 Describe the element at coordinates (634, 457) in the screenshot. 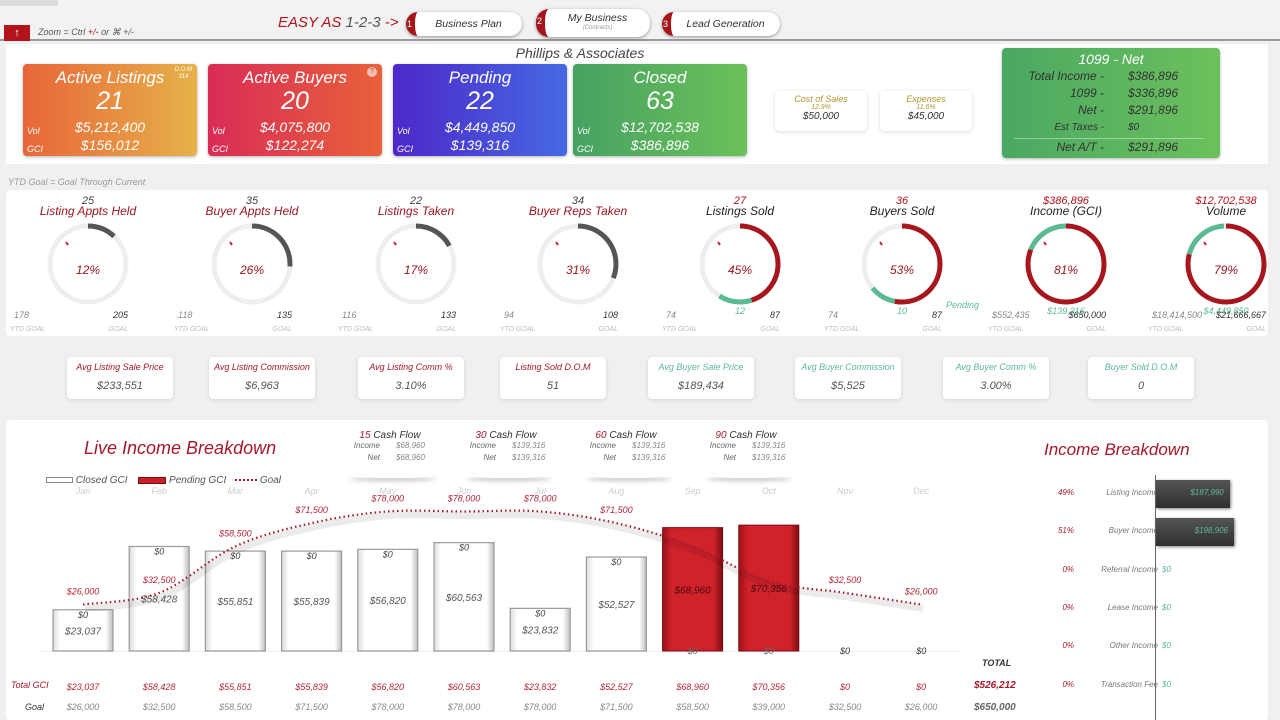

I see `cash-flow-net-row: Net $139,316` at that location.